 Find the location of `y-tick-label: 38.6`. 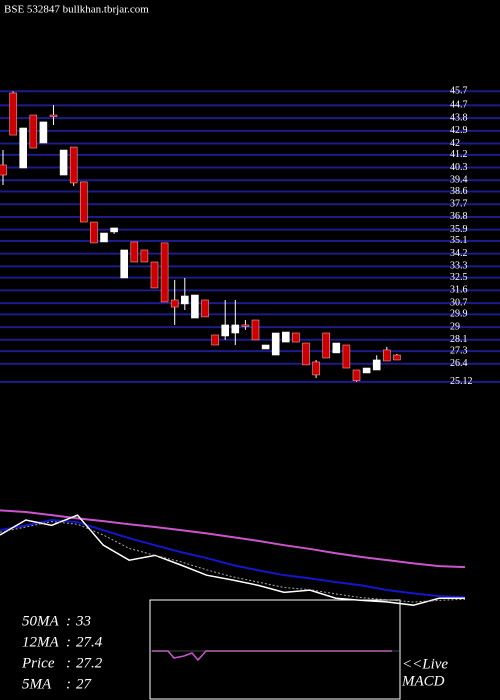

y-tick-label: 38.6 is located at coordinates (459, 191).